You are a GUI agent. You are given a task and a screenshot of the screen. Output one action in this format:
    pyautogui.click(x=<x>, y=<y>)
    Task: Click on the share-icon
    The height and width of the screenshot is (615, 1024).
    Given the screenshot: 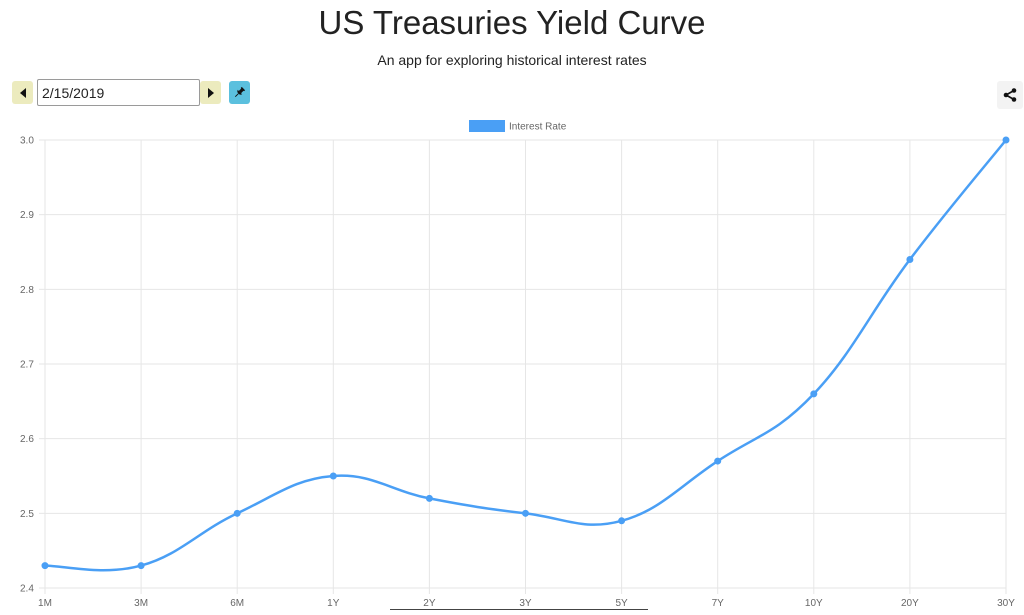 What is the action you would take?
    pyautogui.click(x=1010, y=95)
    